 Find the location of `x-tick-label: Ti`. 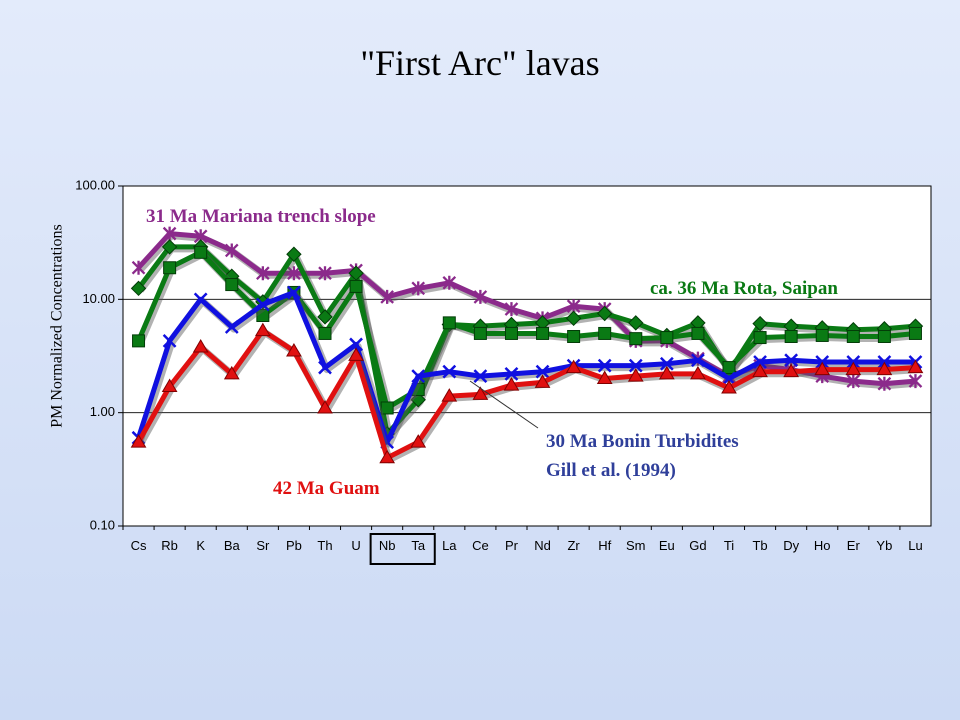

x-tick-label: Ti is located at coordinates (729, 545).